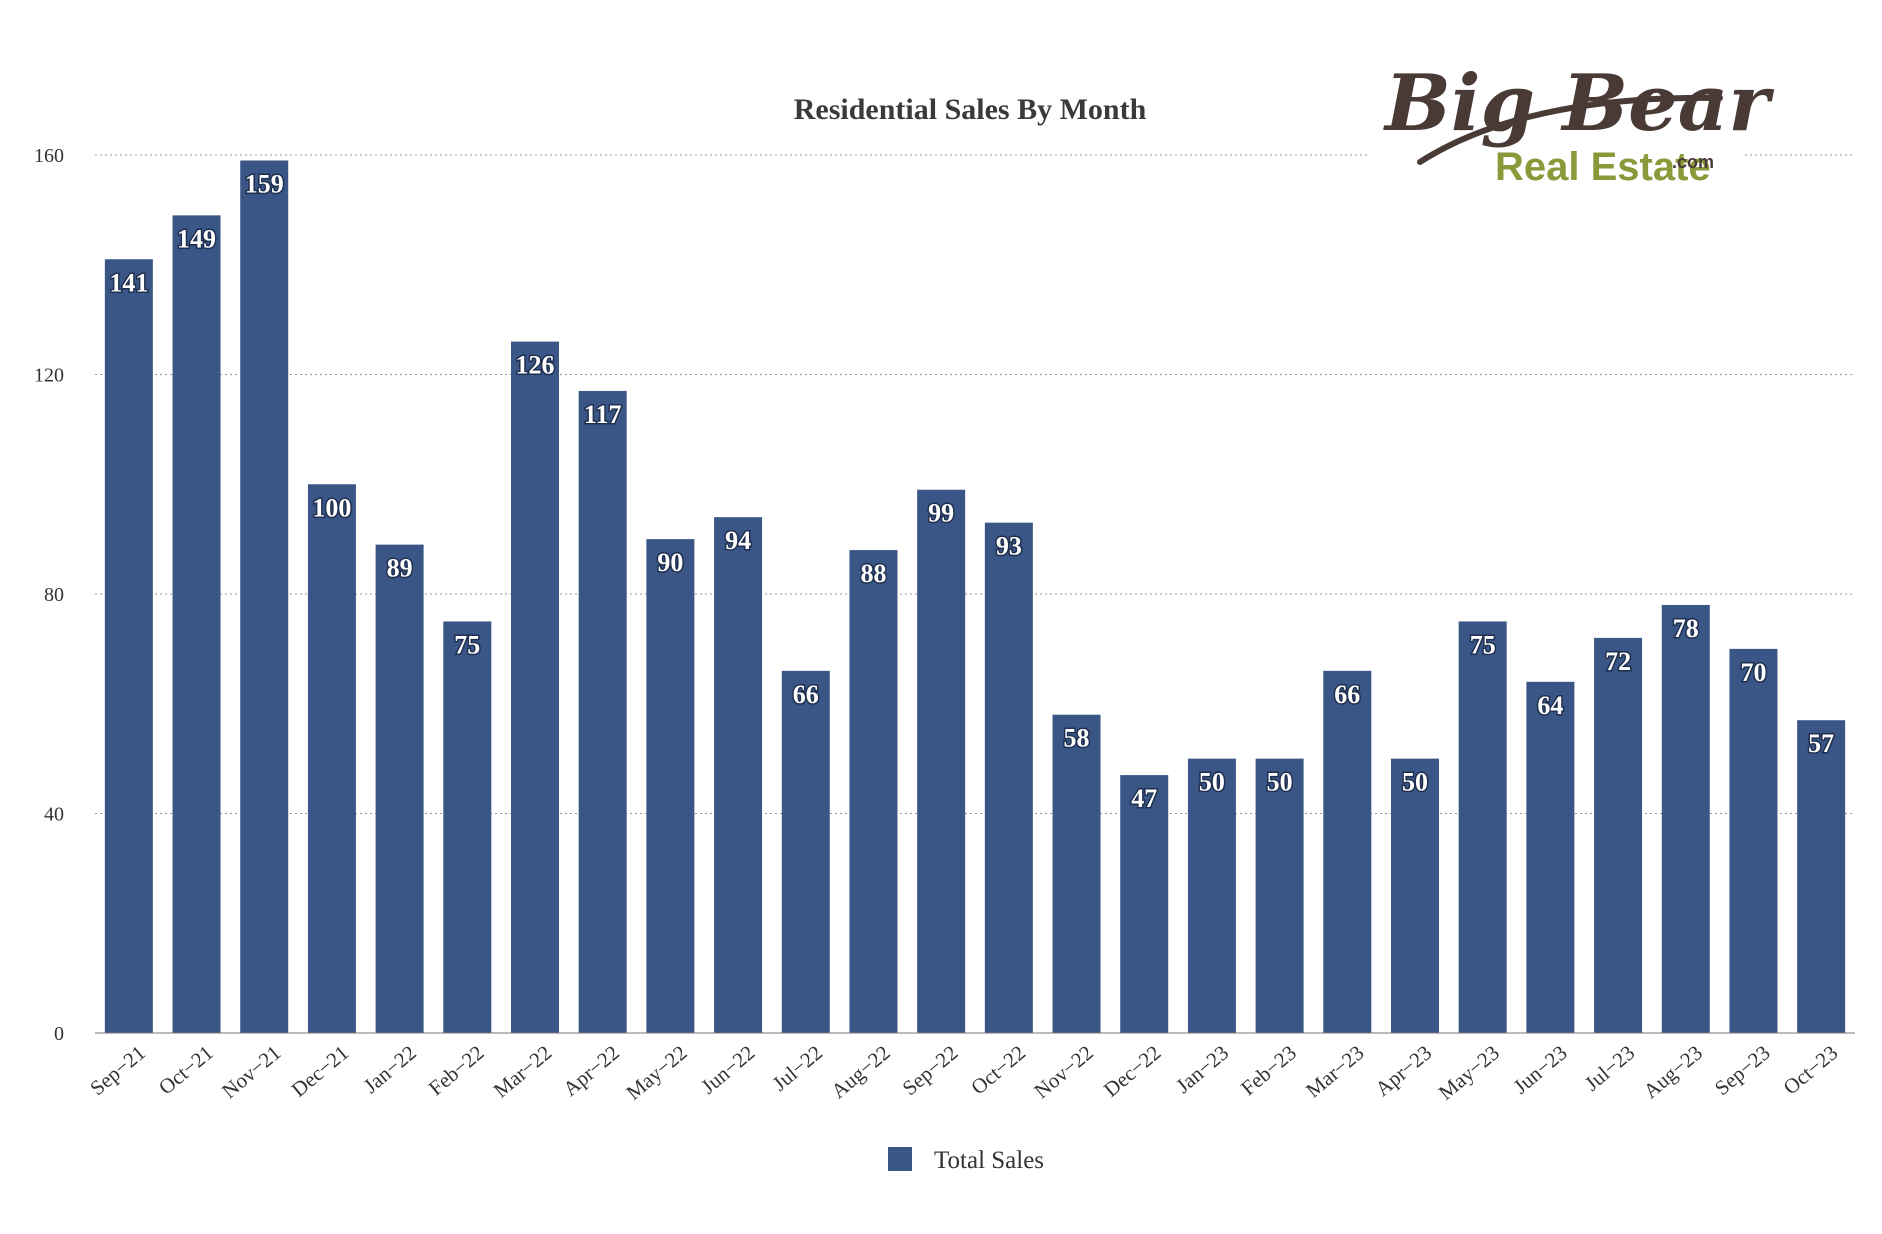 Image resolution: width=1882 pixels, height=1234 pixels. Describe the element at coordinates (331, 507) in the screenshot. I see `data-label: 100` at that location.